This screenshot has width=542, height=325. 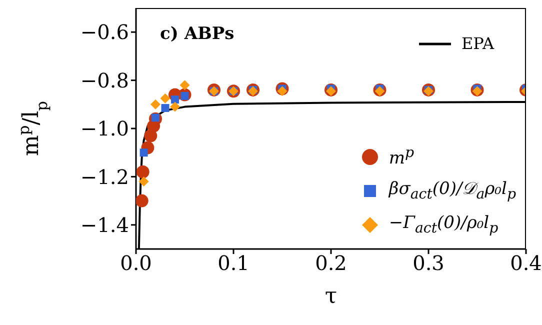 I want to click on x-tick-label: 0.3, so click(x=428, y=263).